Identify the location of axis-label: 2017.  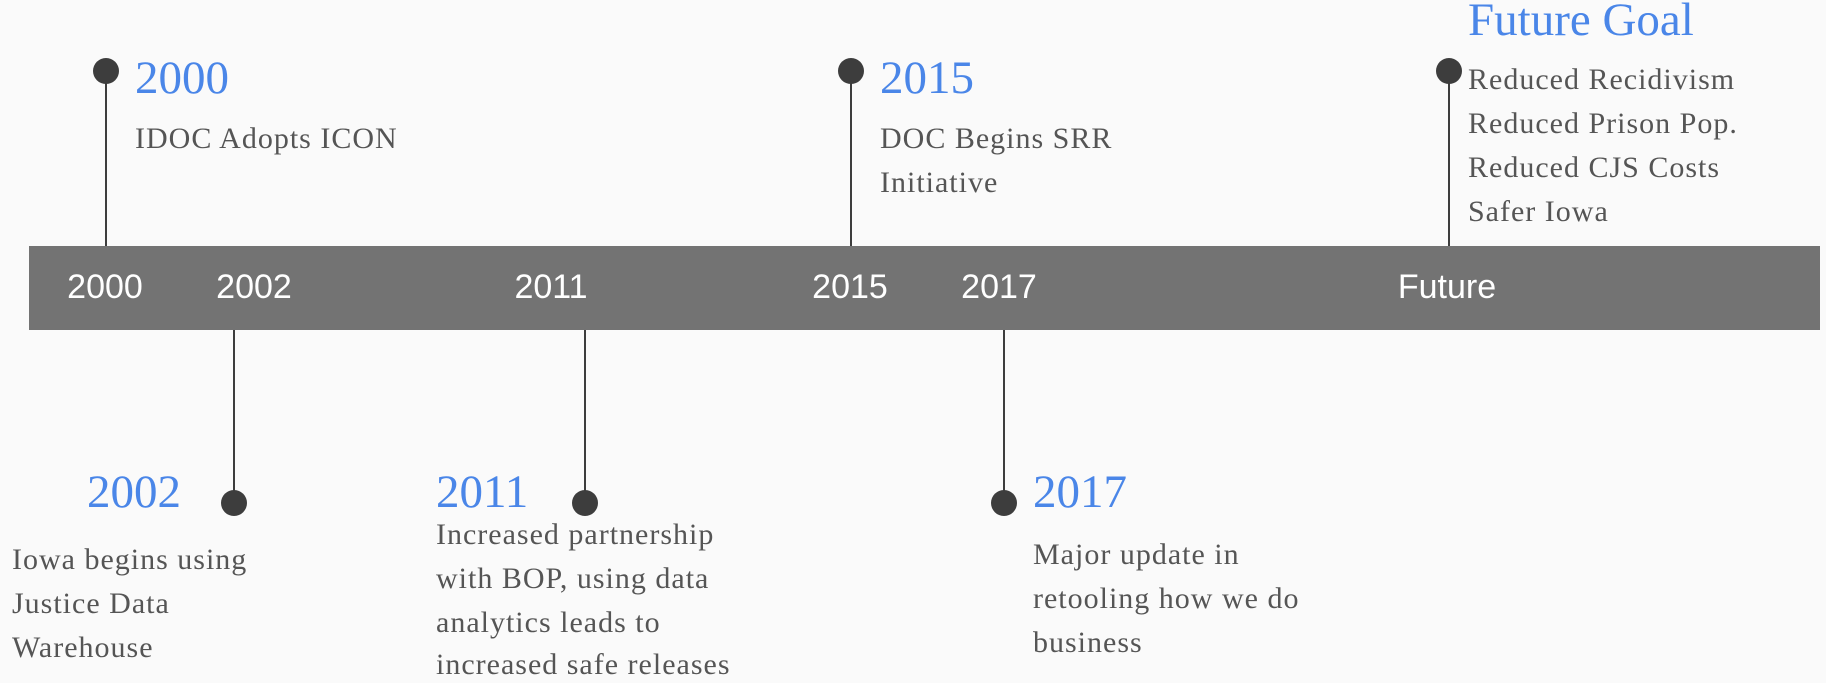
(999, 287).